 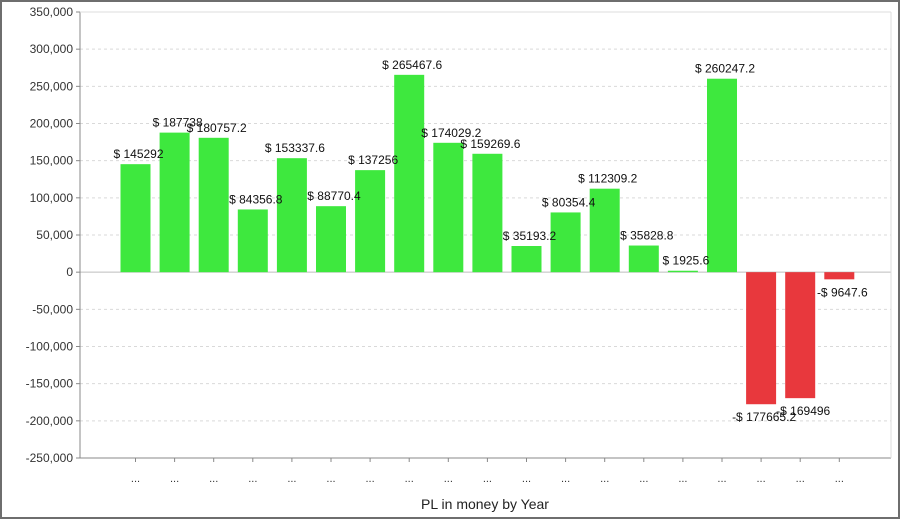 What do you see at coordinates (334, 196) in the screenshot?
I see `data-label: $ 88770.4` at bounding box center [334, 196].